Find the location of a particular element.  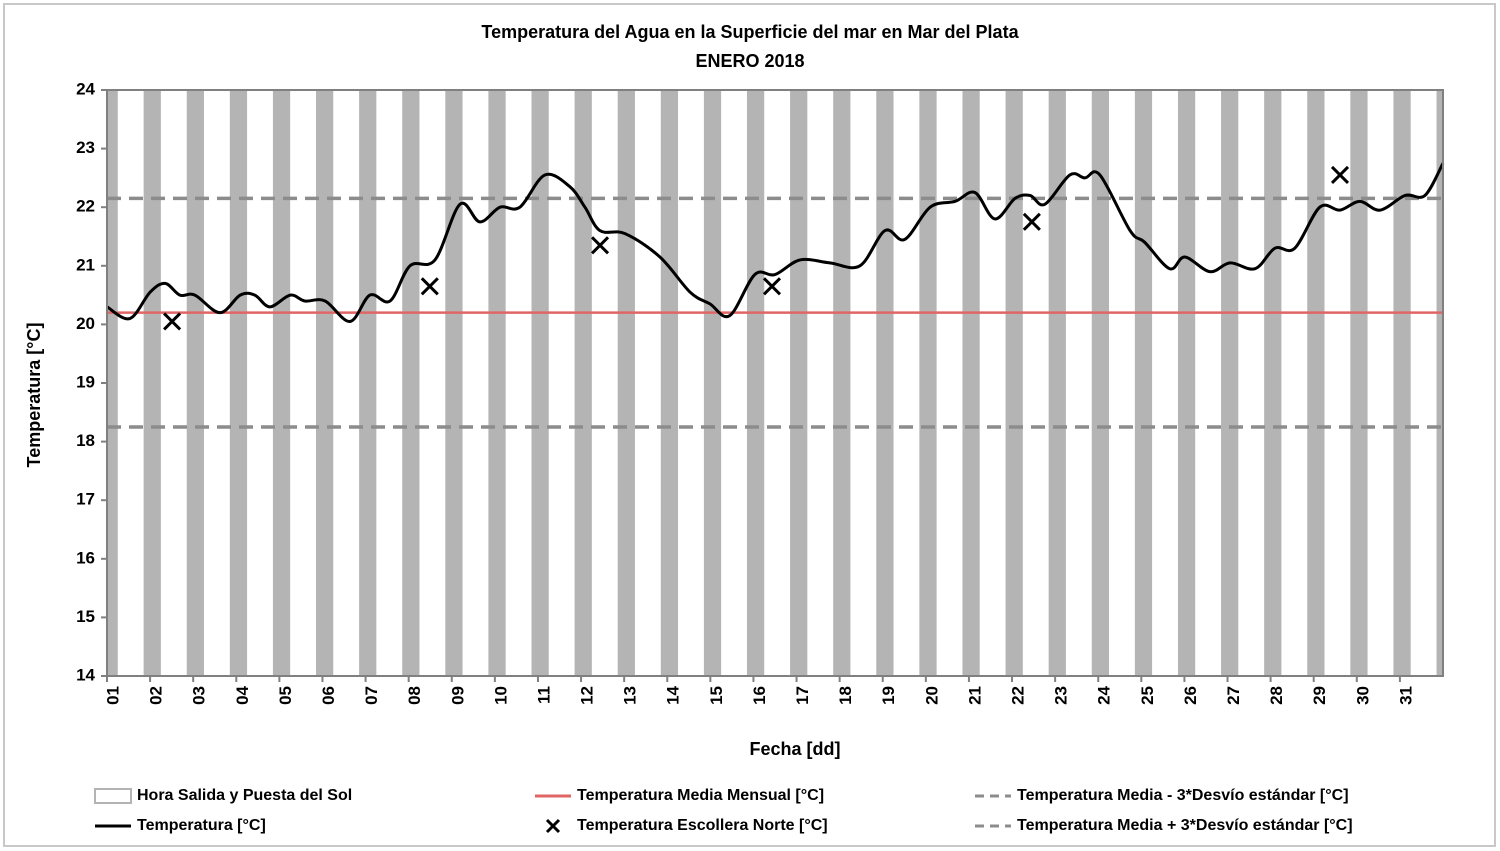

chart-subtitle: ENERO 2018 is located at coordinates (749, 61).